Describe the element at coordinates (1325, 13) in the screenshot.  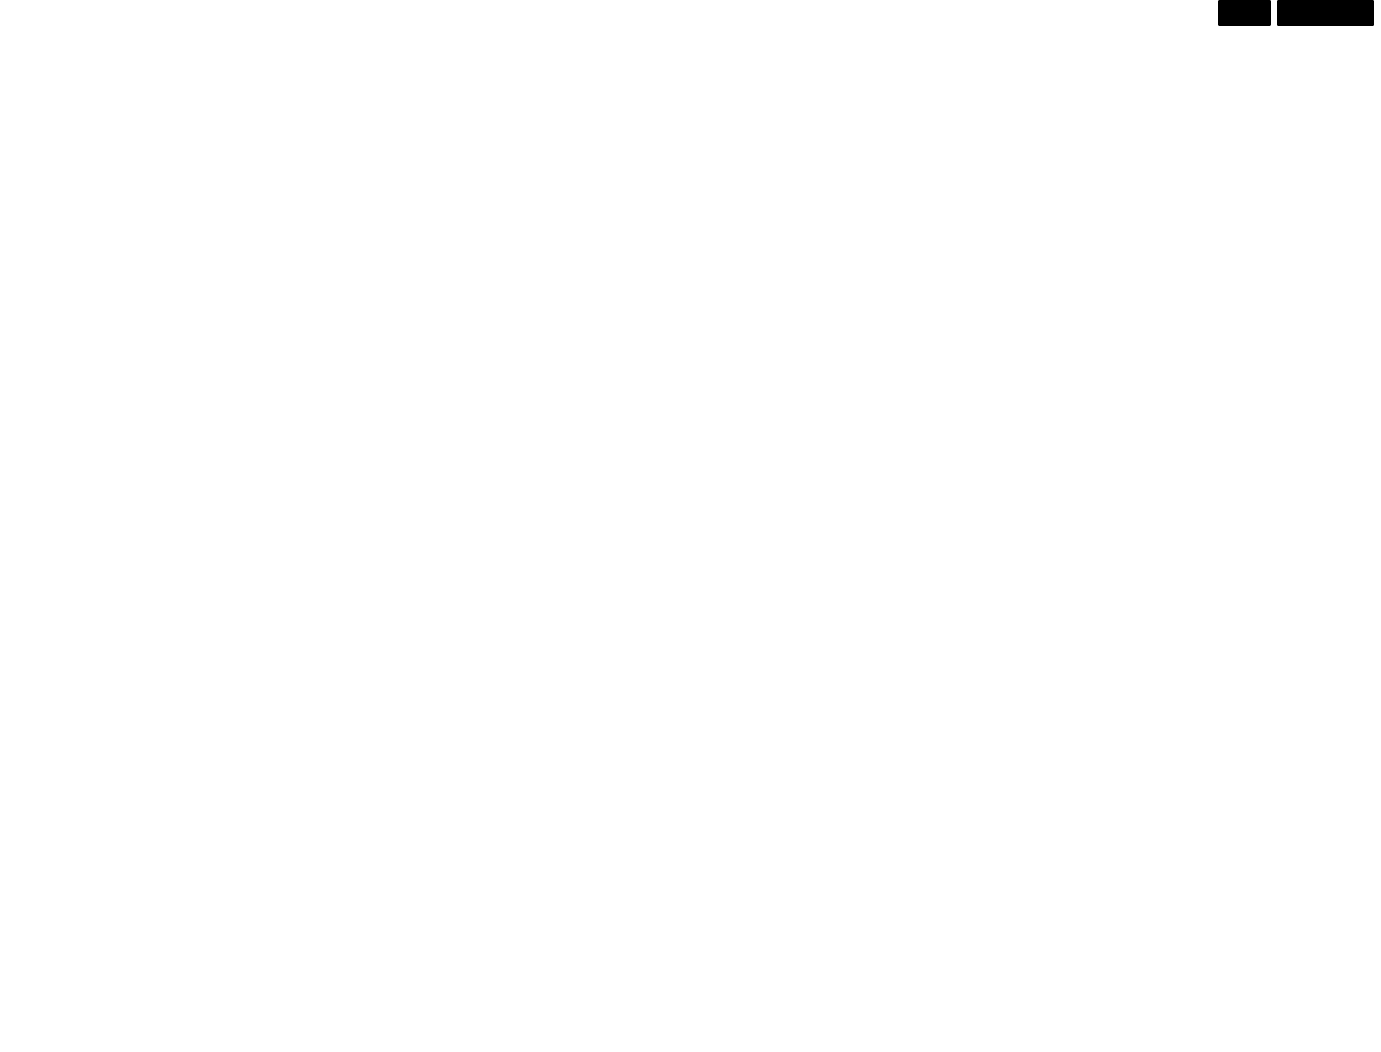
I see `low-value-badge` at that location.